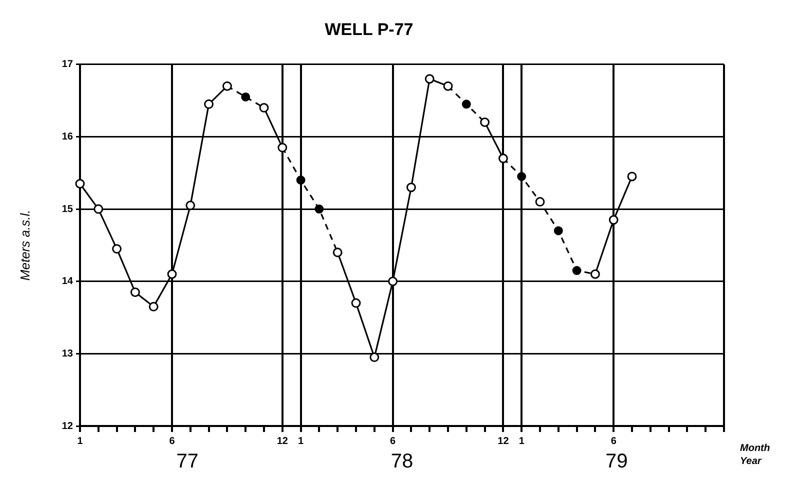 This screenshot has width=796, height=492. Describe the element at coordinates (68, 426) in the screenshot. I see `y-tick-label: 12` at that location.